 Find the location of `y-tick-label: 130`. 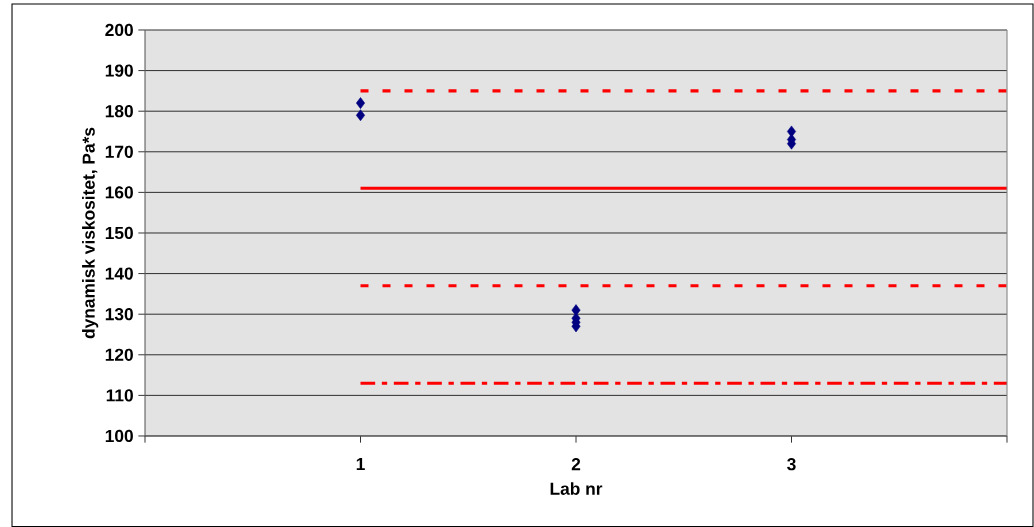

y-tick-label: 130 is located at coordinates (119, 314).